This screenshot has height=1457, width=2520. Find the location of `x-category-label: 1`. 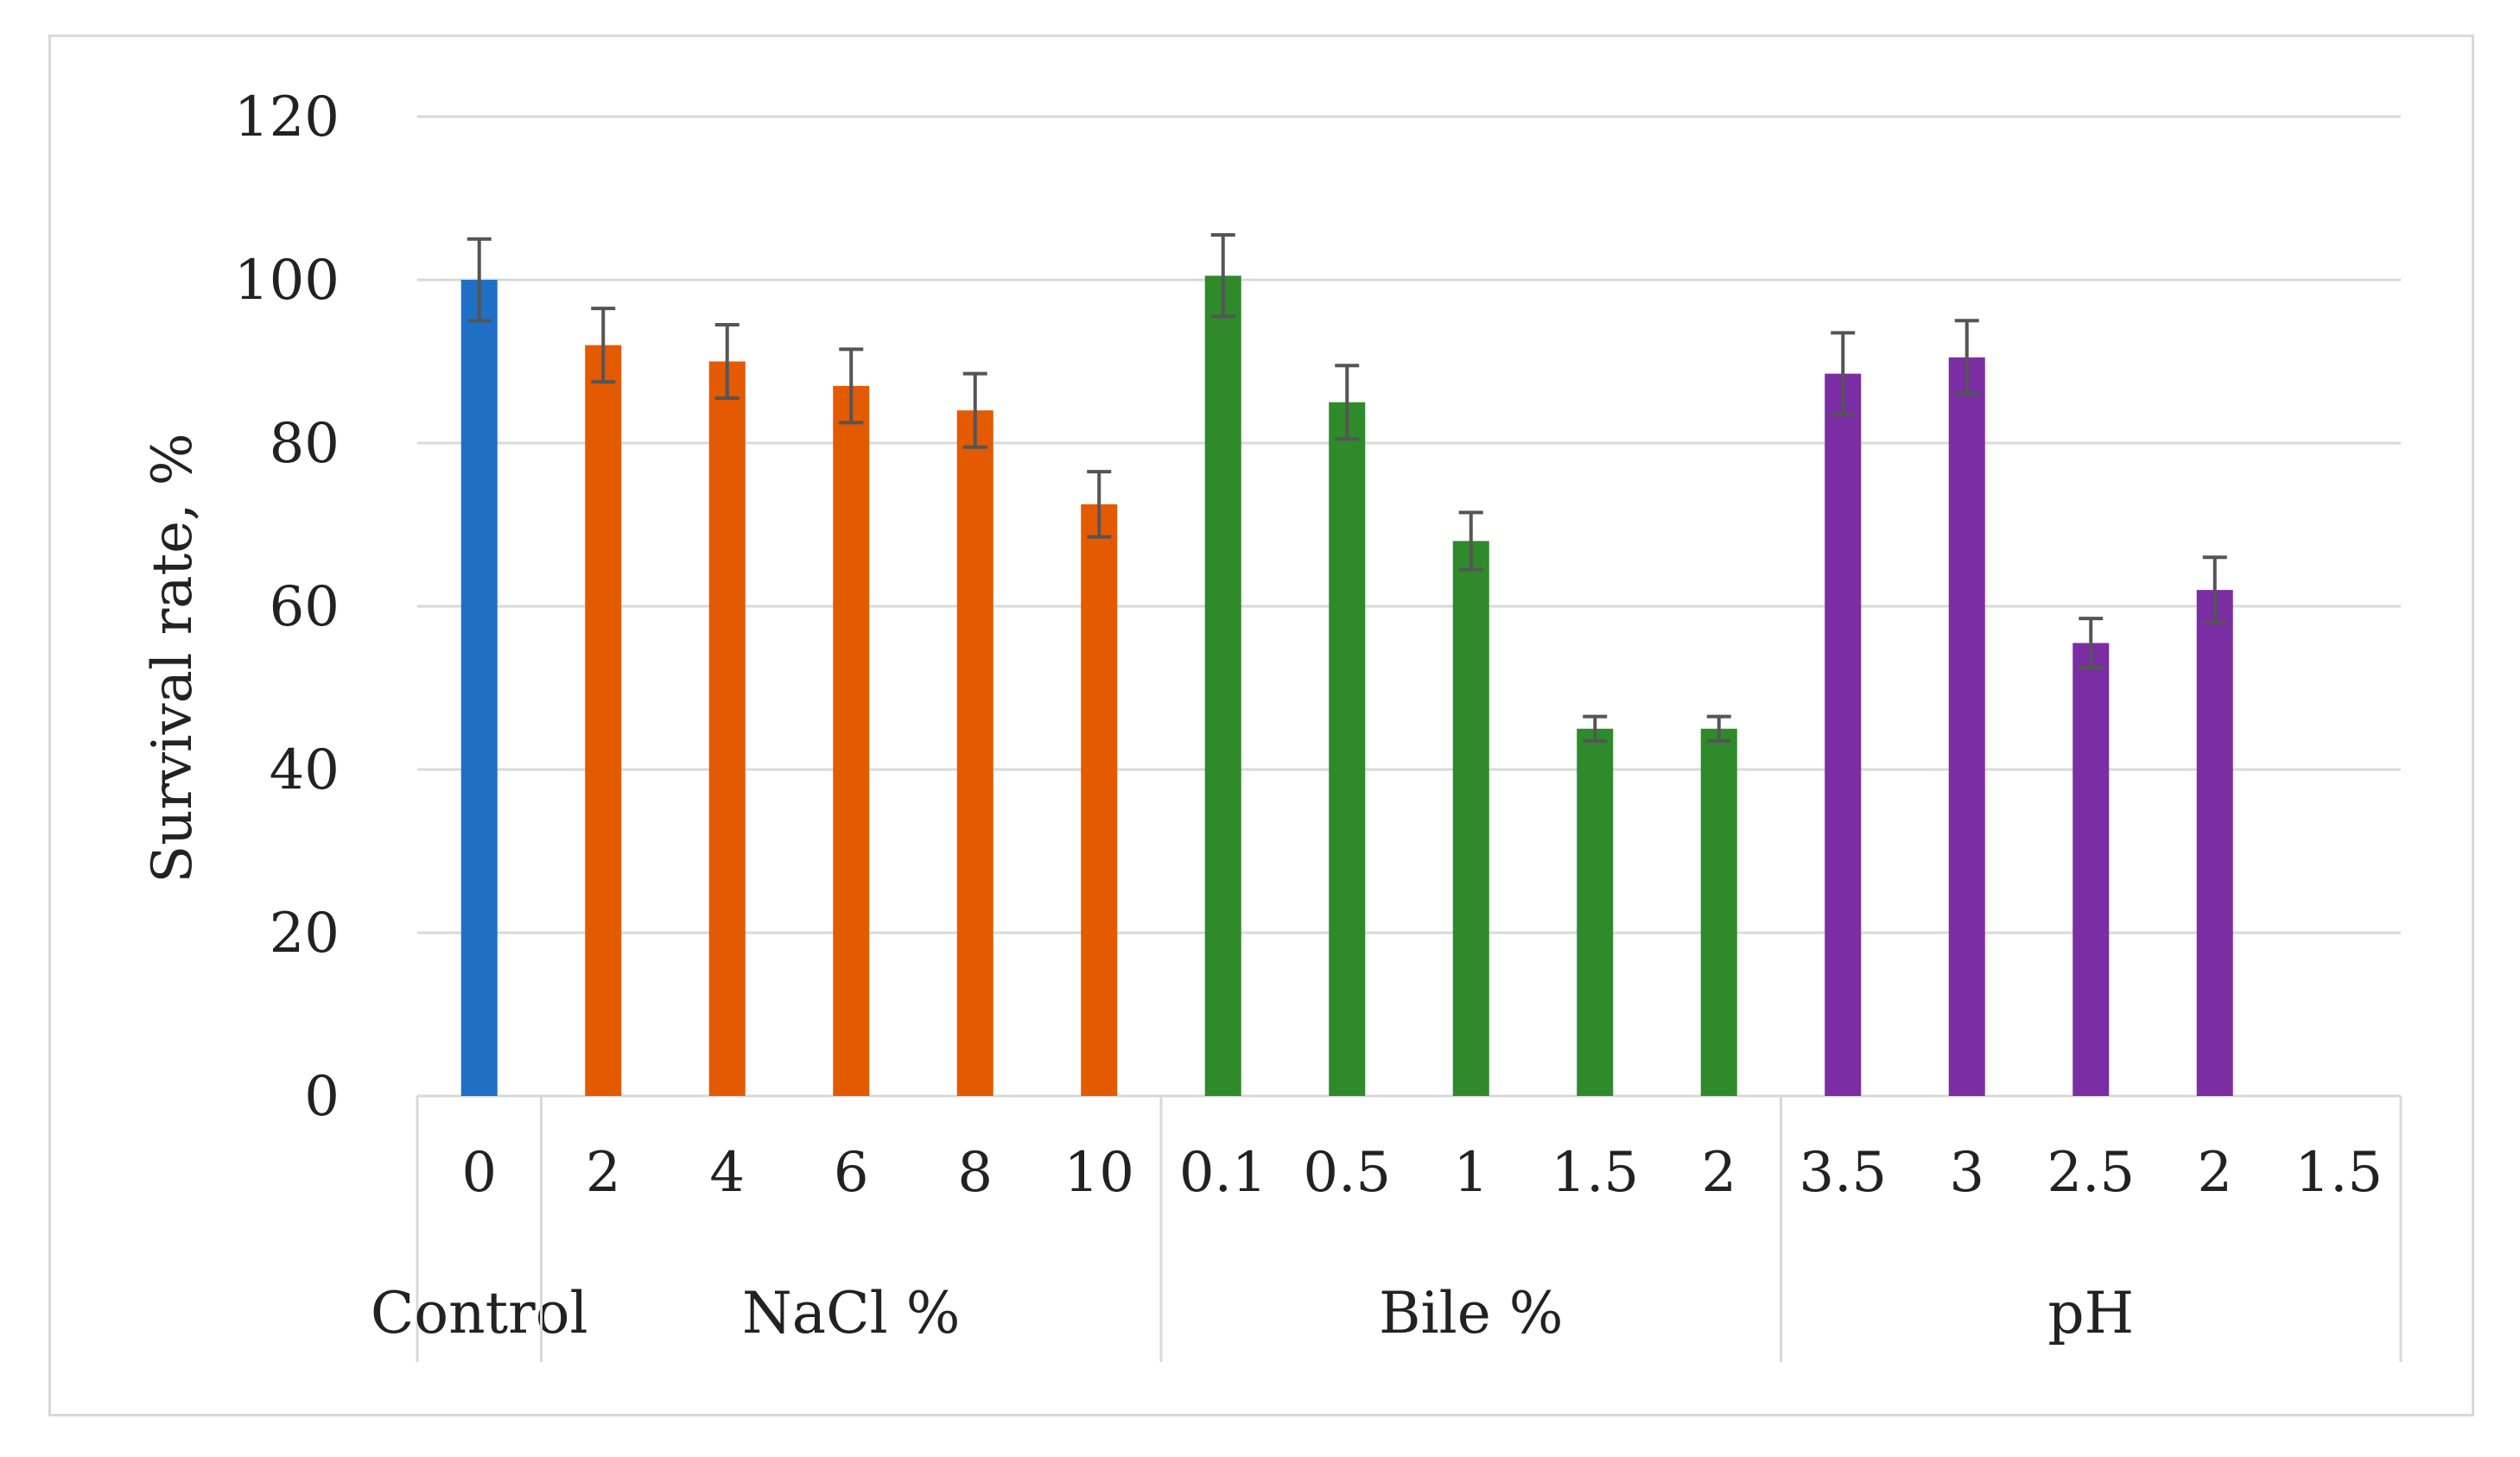

x-category-label: 1 is located at coordinates (1471, 1173).